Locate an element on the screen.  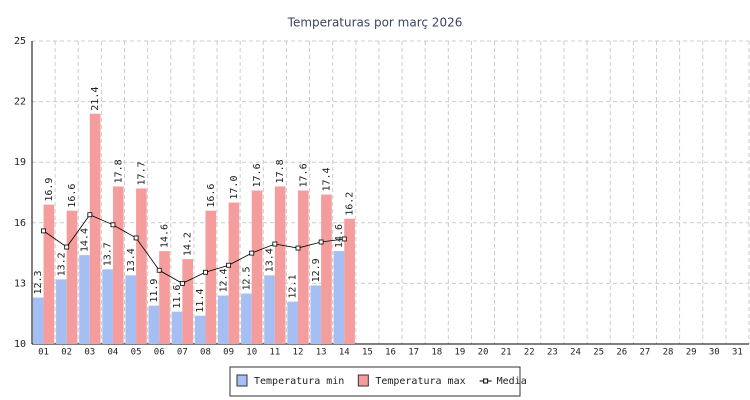
x-tick-label: 01 is located at coordinates (43, 353).